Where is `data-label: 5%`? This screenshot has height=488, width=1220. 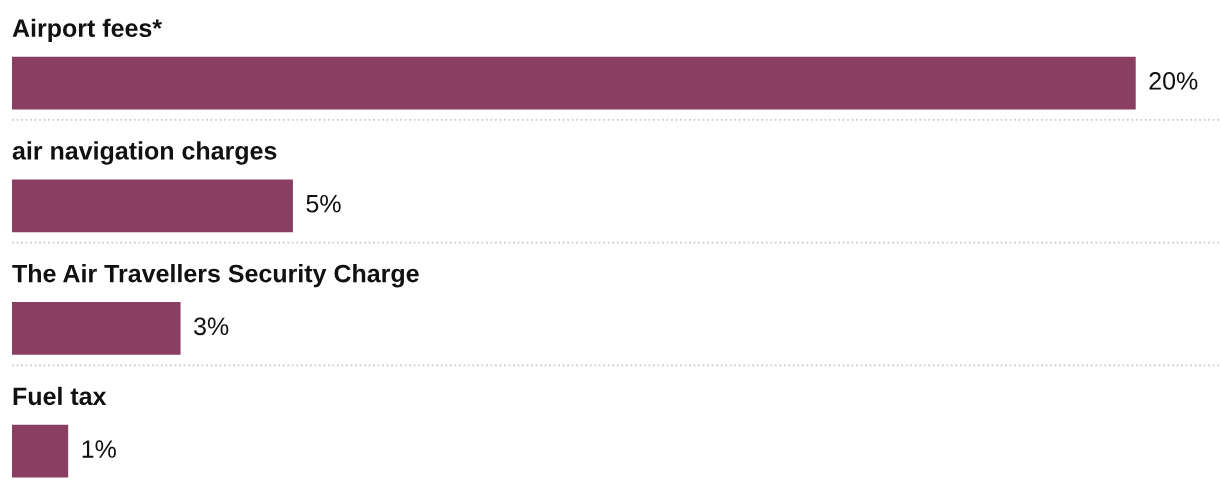 data-label: 5% is located at coordinates (323, 203).